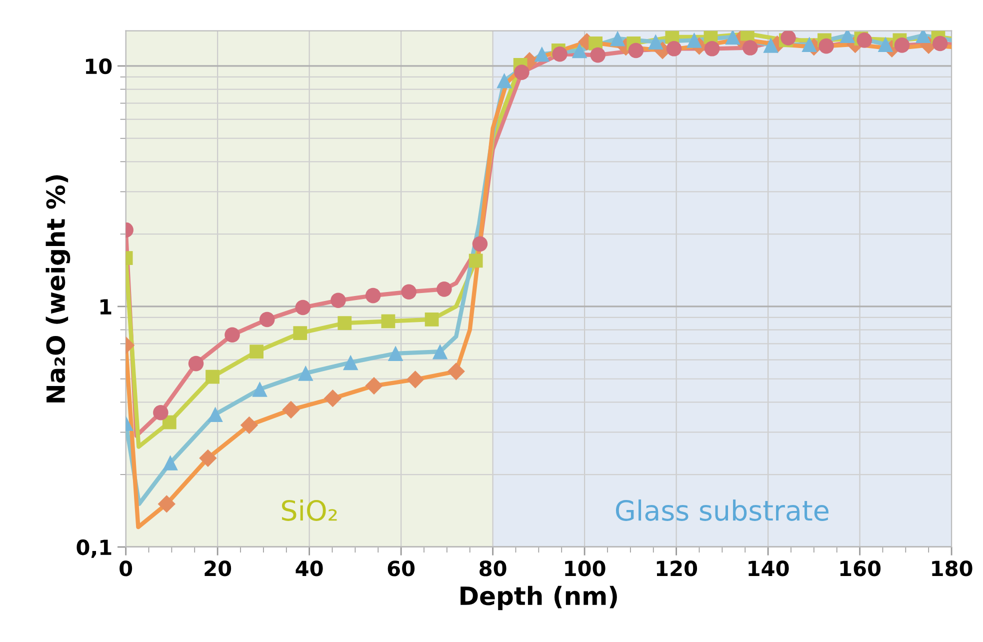  What do you see at coordinates (126, 568) in the screenshot?
I see `x-tick-label: 0` at bounding box center [126, 568].